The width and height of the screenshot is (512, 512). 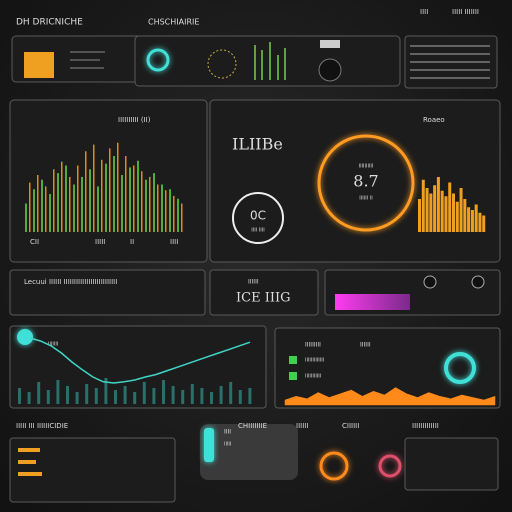 I want to click on teal-glow, so click(x=25, y=337).